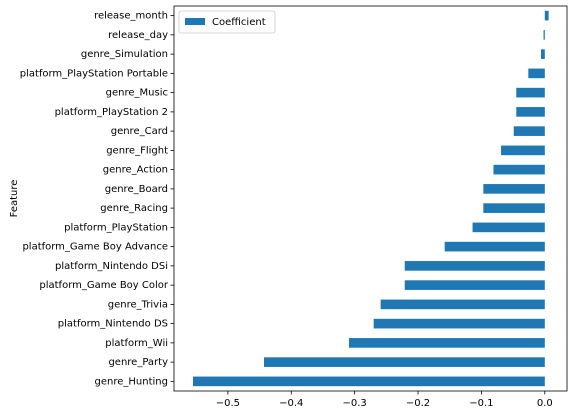 This screenshot has height=415, width=577. I want to click on y-tick-label: genre_Card, so click(139, 131).